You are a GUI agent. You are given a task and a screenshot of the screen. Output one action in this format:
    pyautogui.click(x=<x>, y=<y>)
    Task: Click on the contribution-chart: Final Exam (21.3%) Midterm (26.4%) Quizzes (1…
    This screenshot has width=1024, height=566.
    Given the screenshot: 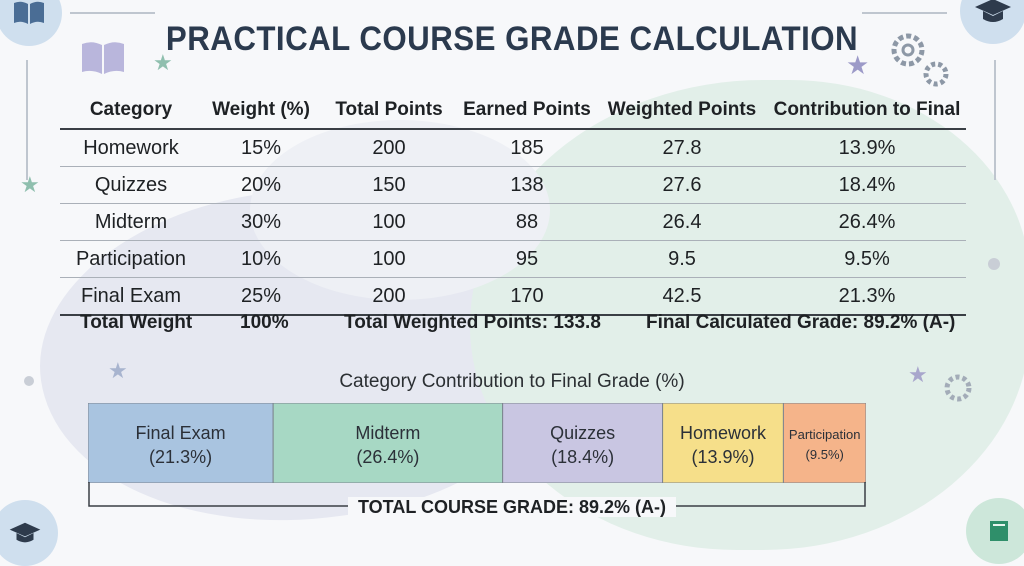 What is the action you would take?
    pyautogui.click(x=477, y=443)
    